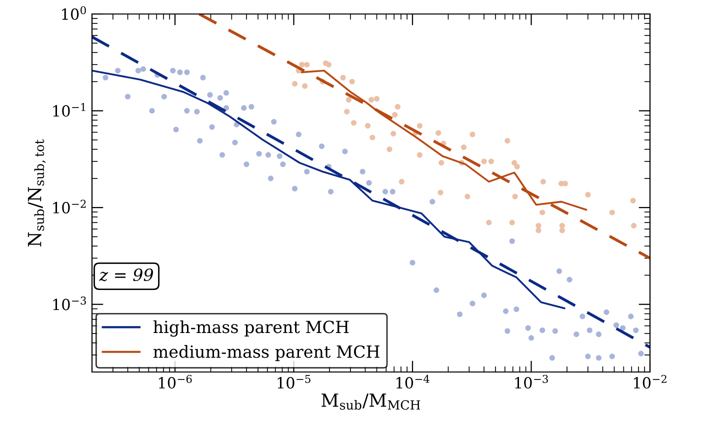  What do you see at coordinates (650, 381) in the screenshot?
I see `x-tick-label: 10$^{−2}$` at bounding box center [650, 381].